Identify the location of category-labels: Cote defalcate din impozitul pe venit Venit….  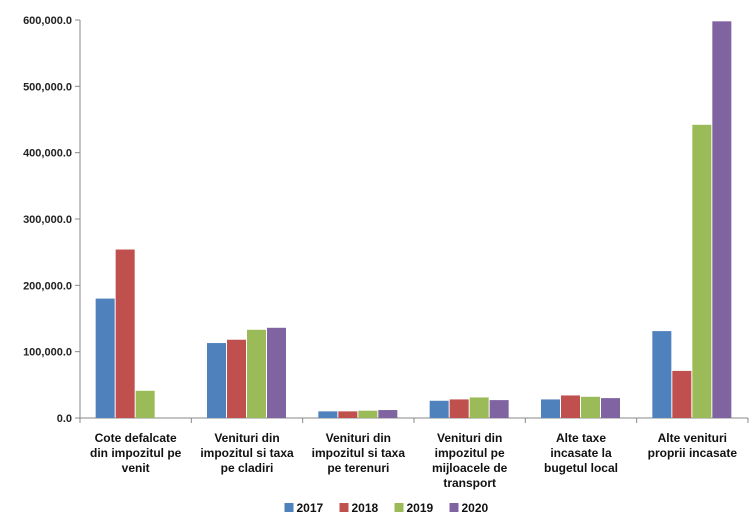
(413, 460).